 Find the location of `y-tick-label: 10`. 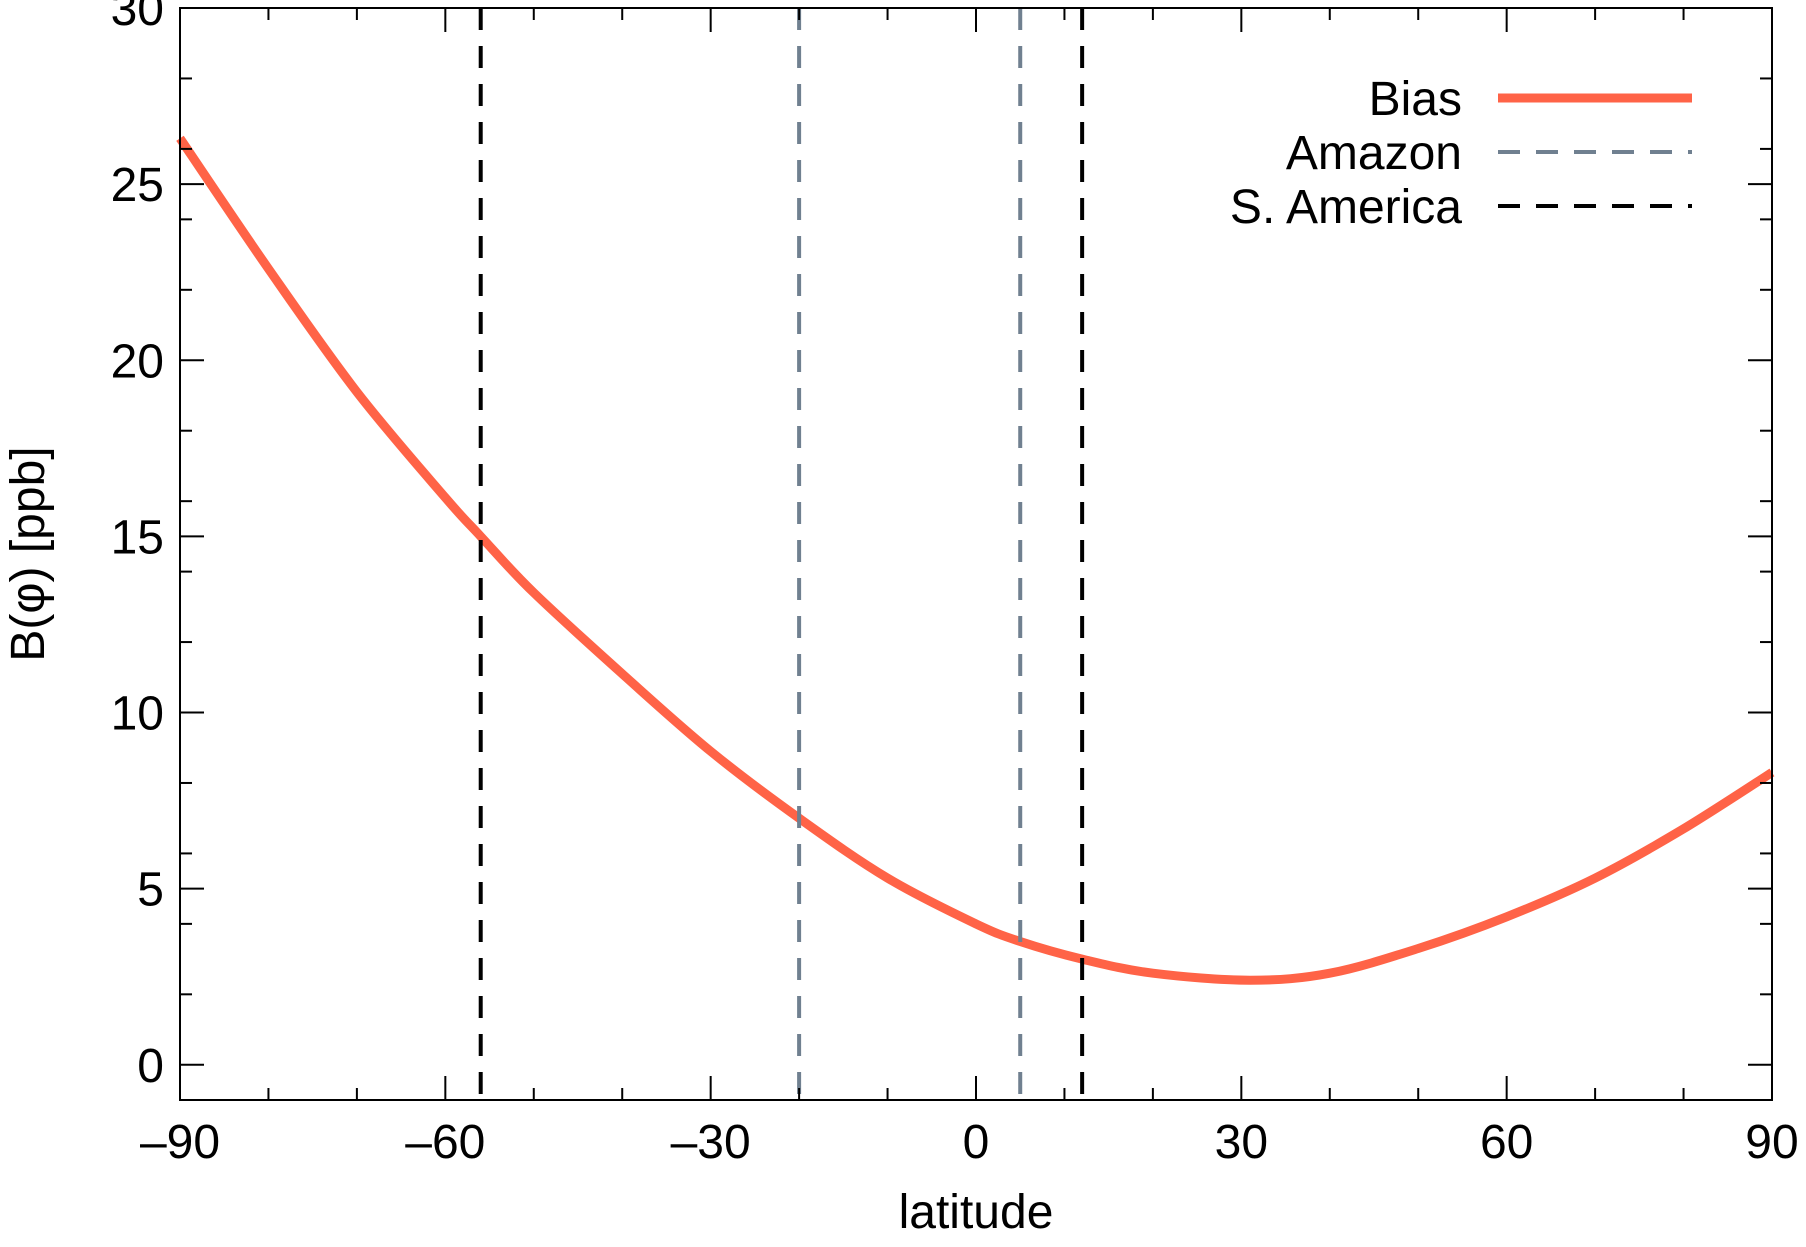

y-tick-label: 10 is located at coordinates (137, 714).